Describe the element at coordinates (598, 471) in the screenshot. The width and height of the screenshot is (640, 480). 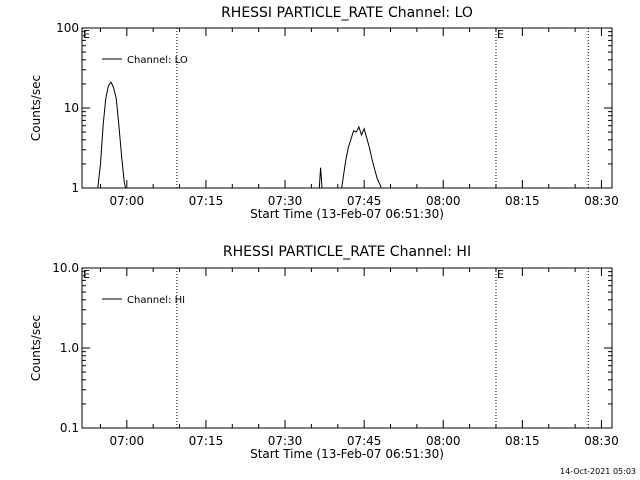
I see `footer-timestamp: 14-Oct-2021 05:03` at that location.